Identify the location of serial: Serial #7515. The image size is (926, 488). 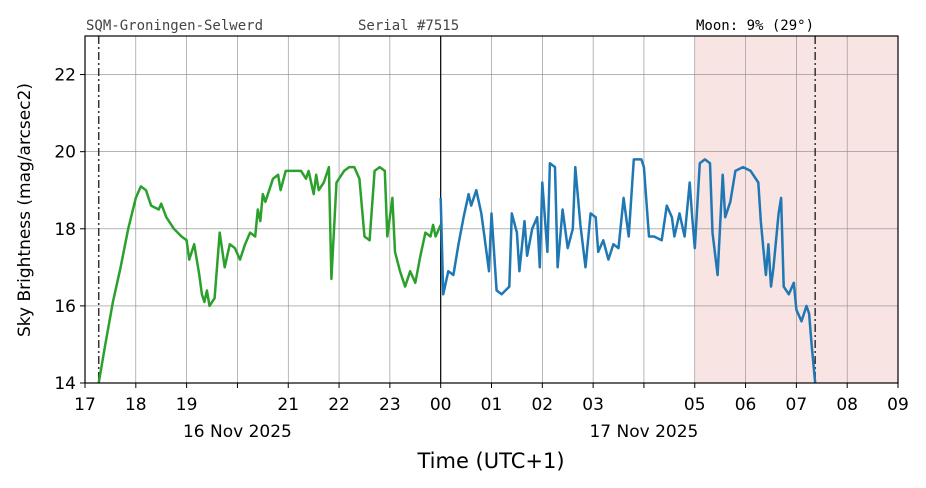
(408, 26).